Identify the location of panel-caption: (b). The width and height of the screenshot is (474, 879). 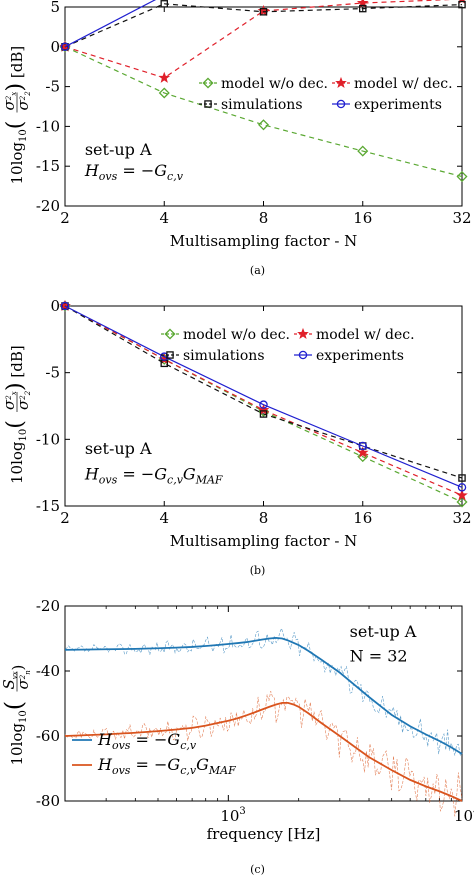
(258, 570).